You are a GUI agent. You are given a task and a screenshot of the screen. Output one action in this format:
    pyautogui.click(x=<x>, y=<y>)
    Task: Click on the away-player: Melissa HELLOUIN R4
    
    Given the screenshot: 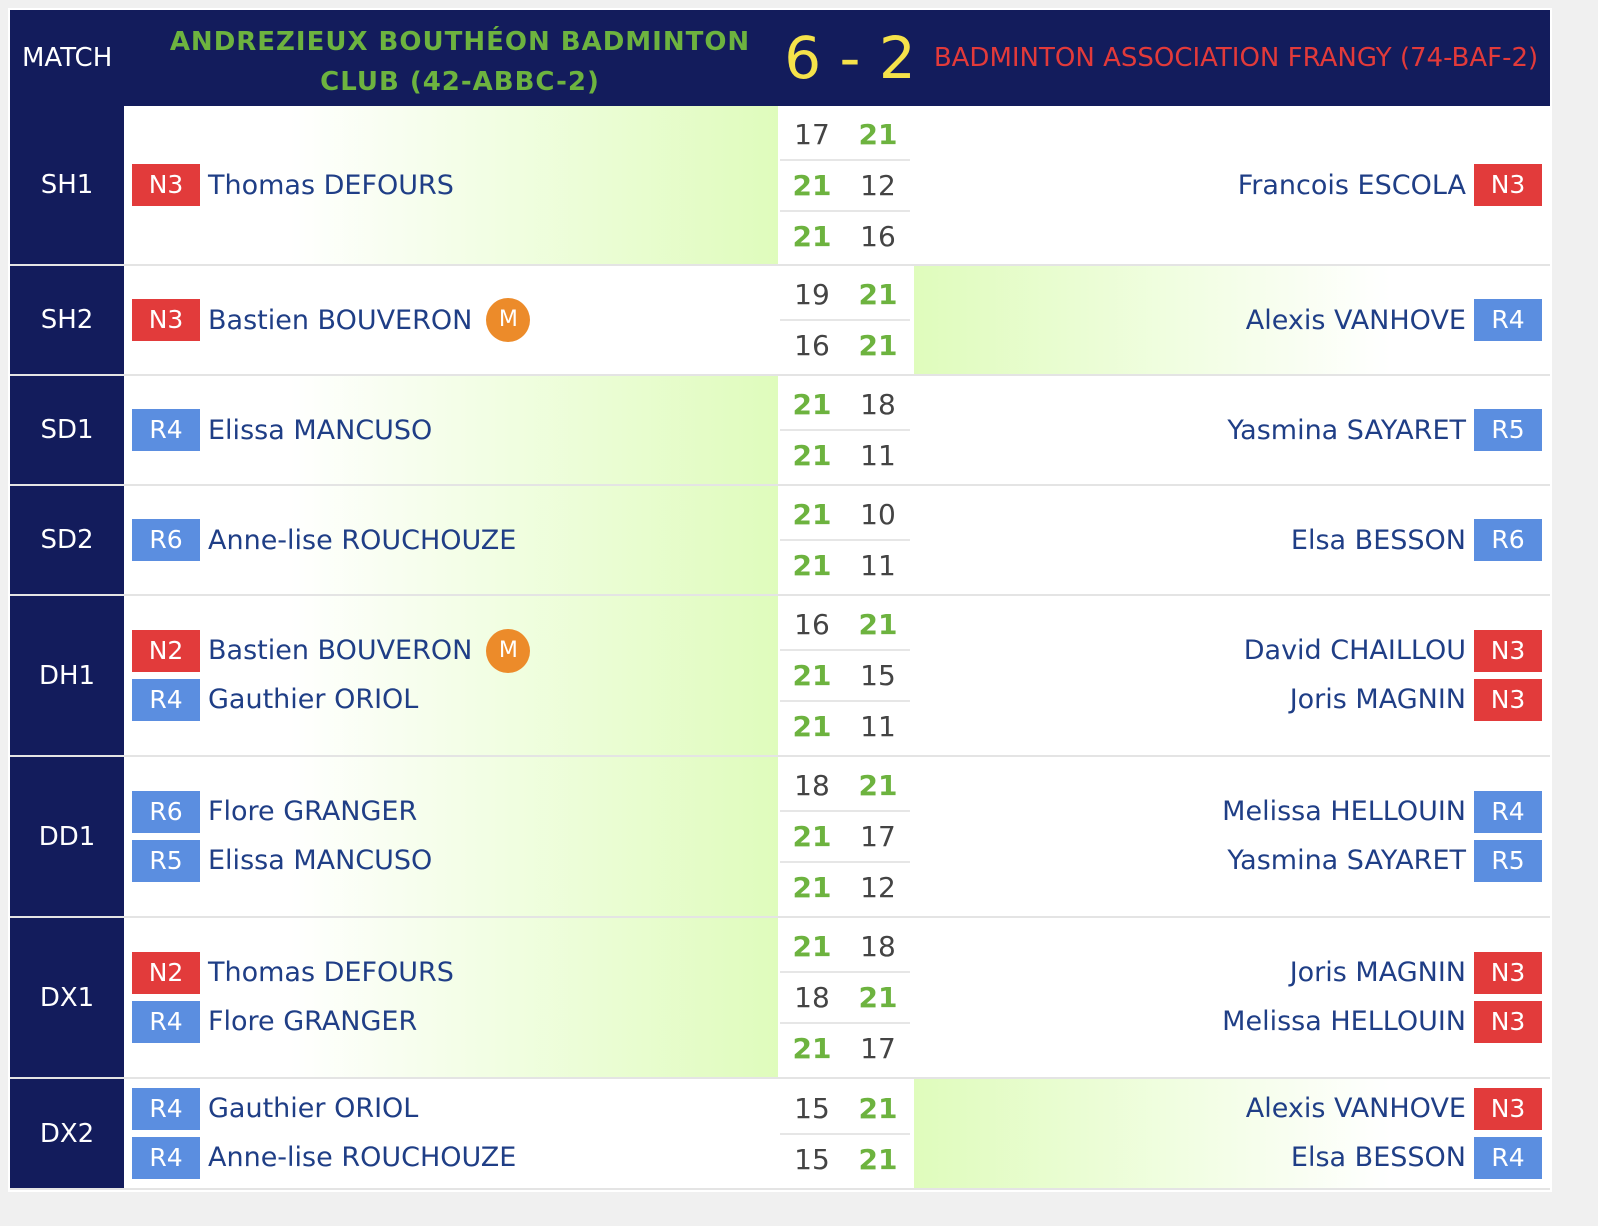 What is the action you would take?
    pyautogui.click(x=1382, y=811)
    